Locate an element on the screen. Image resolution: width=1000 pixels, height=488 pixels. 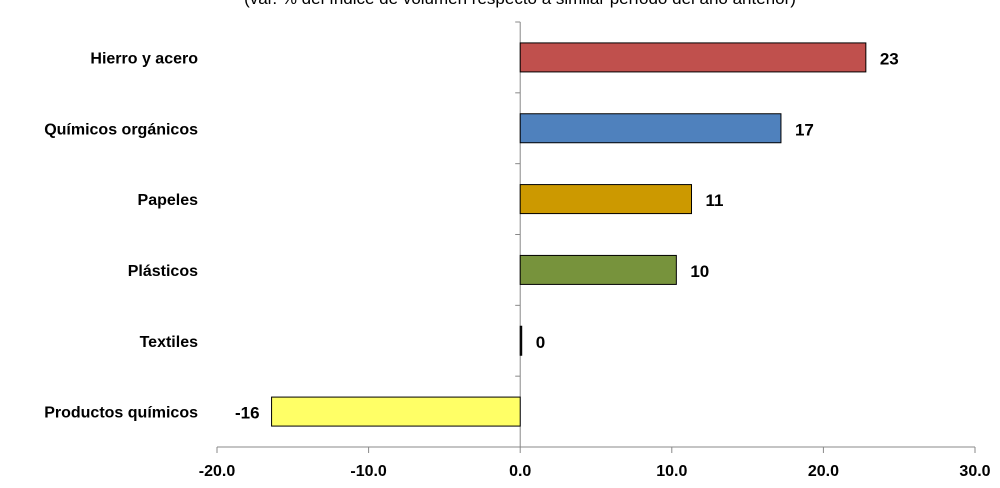
x-tick-label: -20.0 is located at coordinates (217, 471).